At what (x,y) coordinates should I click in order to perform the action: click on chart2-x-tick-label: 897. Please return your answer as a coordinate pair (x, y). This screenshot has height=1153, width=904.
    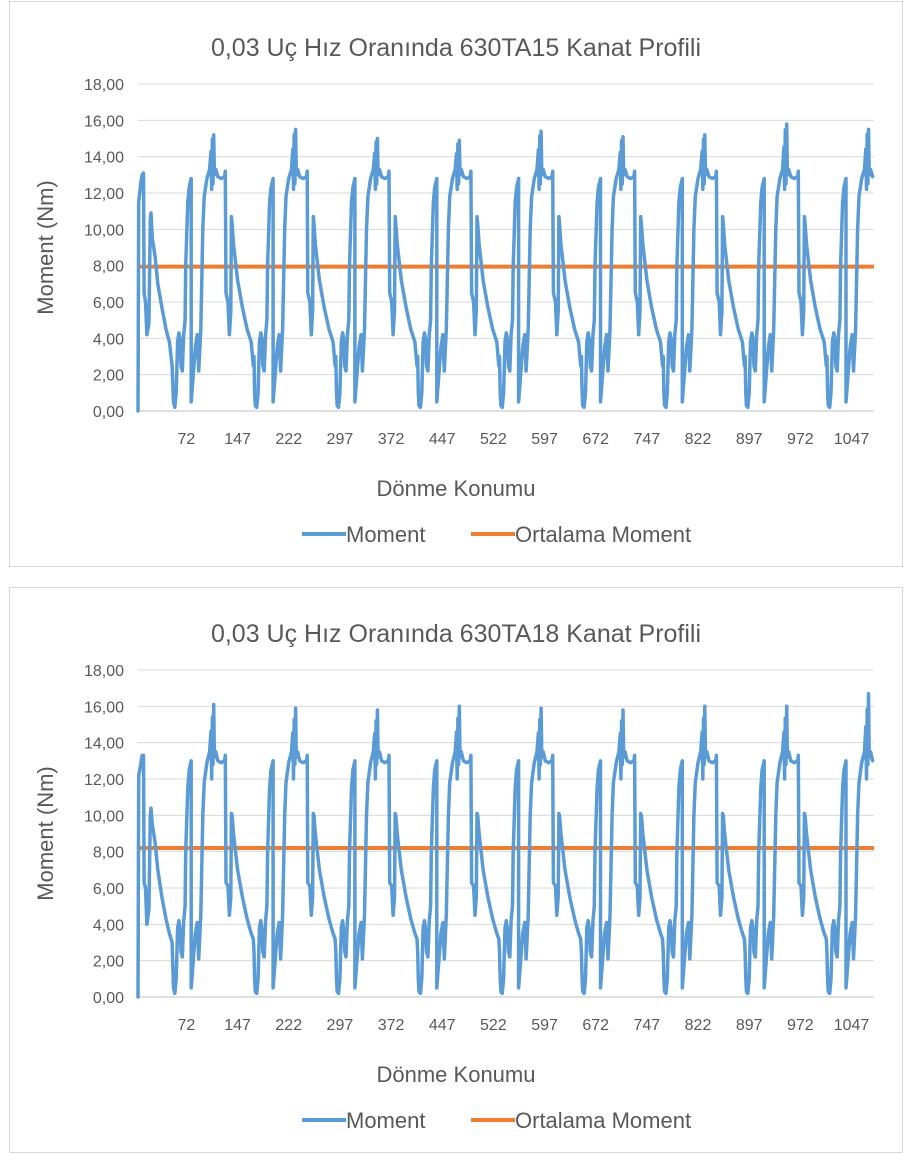
    Looking at the image, I should click on (749, 1025).